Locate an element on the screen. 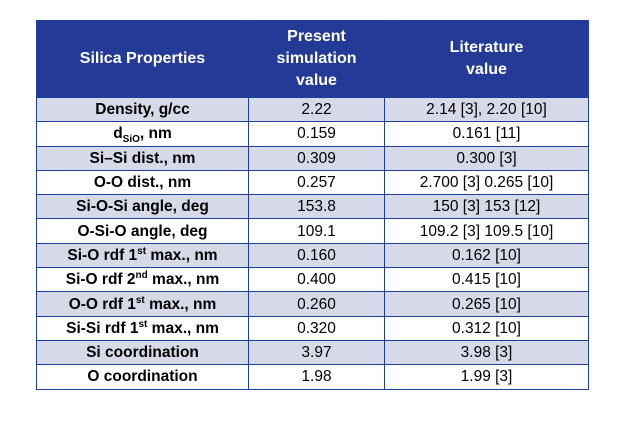  property-cell: O-O dist., nm is located at coordinates (142, 182).